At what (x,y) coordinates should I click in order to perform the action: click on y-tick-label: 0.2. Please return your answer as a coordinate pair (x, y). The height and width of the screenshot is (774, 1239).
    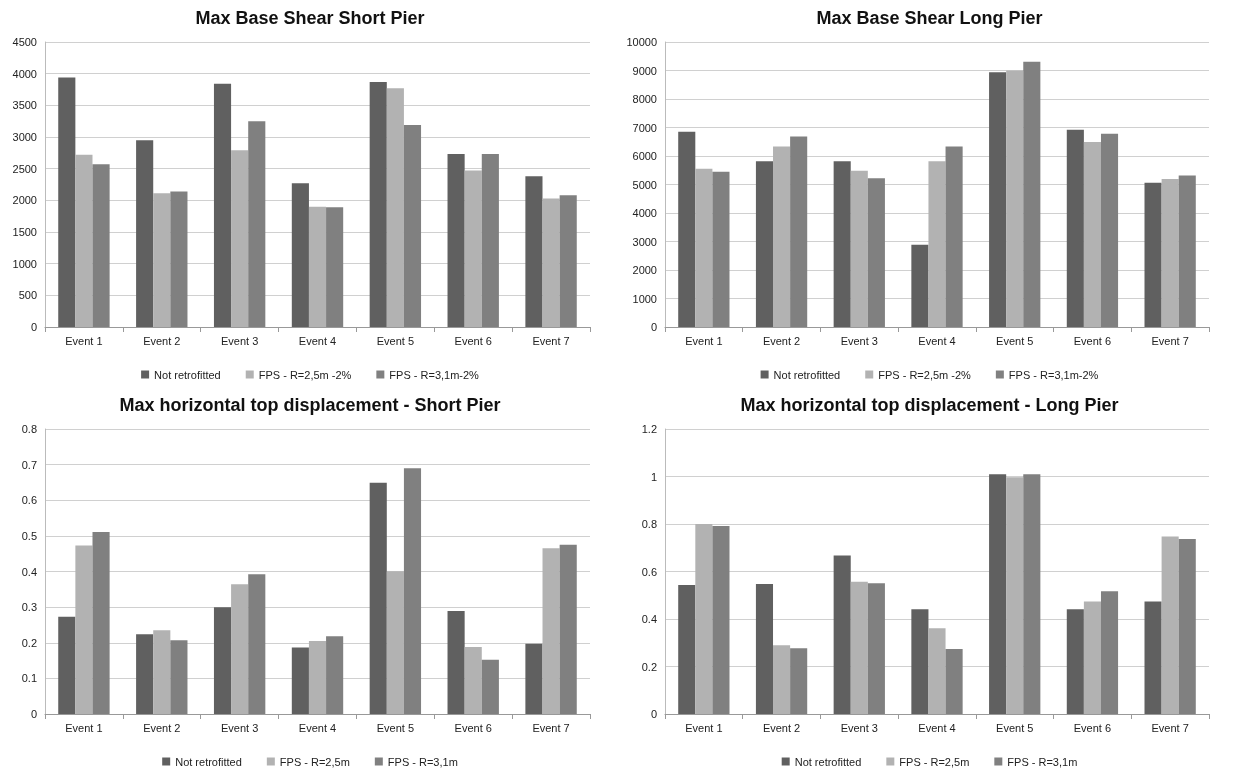
    Looking at the image, I should click on (649, 666).